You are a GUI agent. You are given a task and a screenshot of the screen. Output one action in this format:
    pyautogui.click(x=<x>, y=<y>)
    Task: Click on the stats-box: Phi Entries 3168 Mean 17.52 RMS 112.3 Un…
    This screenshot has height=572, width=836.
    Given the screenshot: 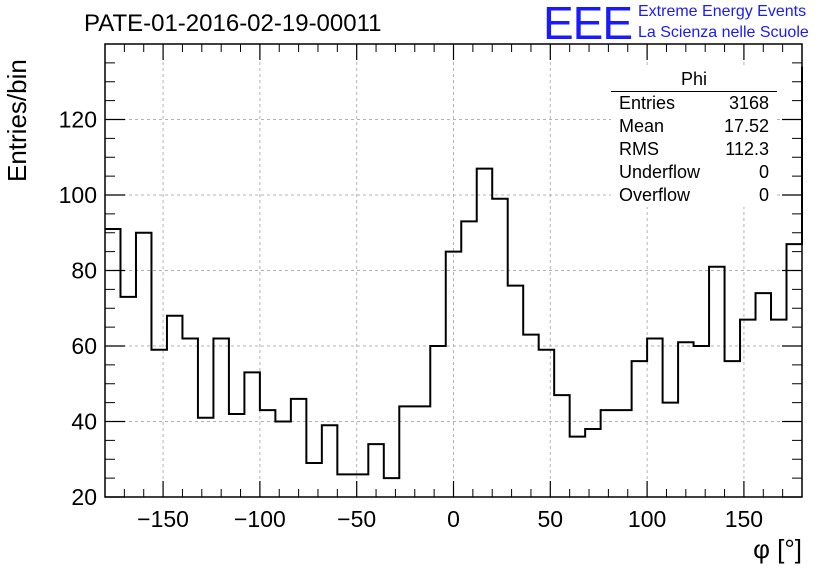 What is the action you would take?
    pyautogui.click(x=694, y=137)
    